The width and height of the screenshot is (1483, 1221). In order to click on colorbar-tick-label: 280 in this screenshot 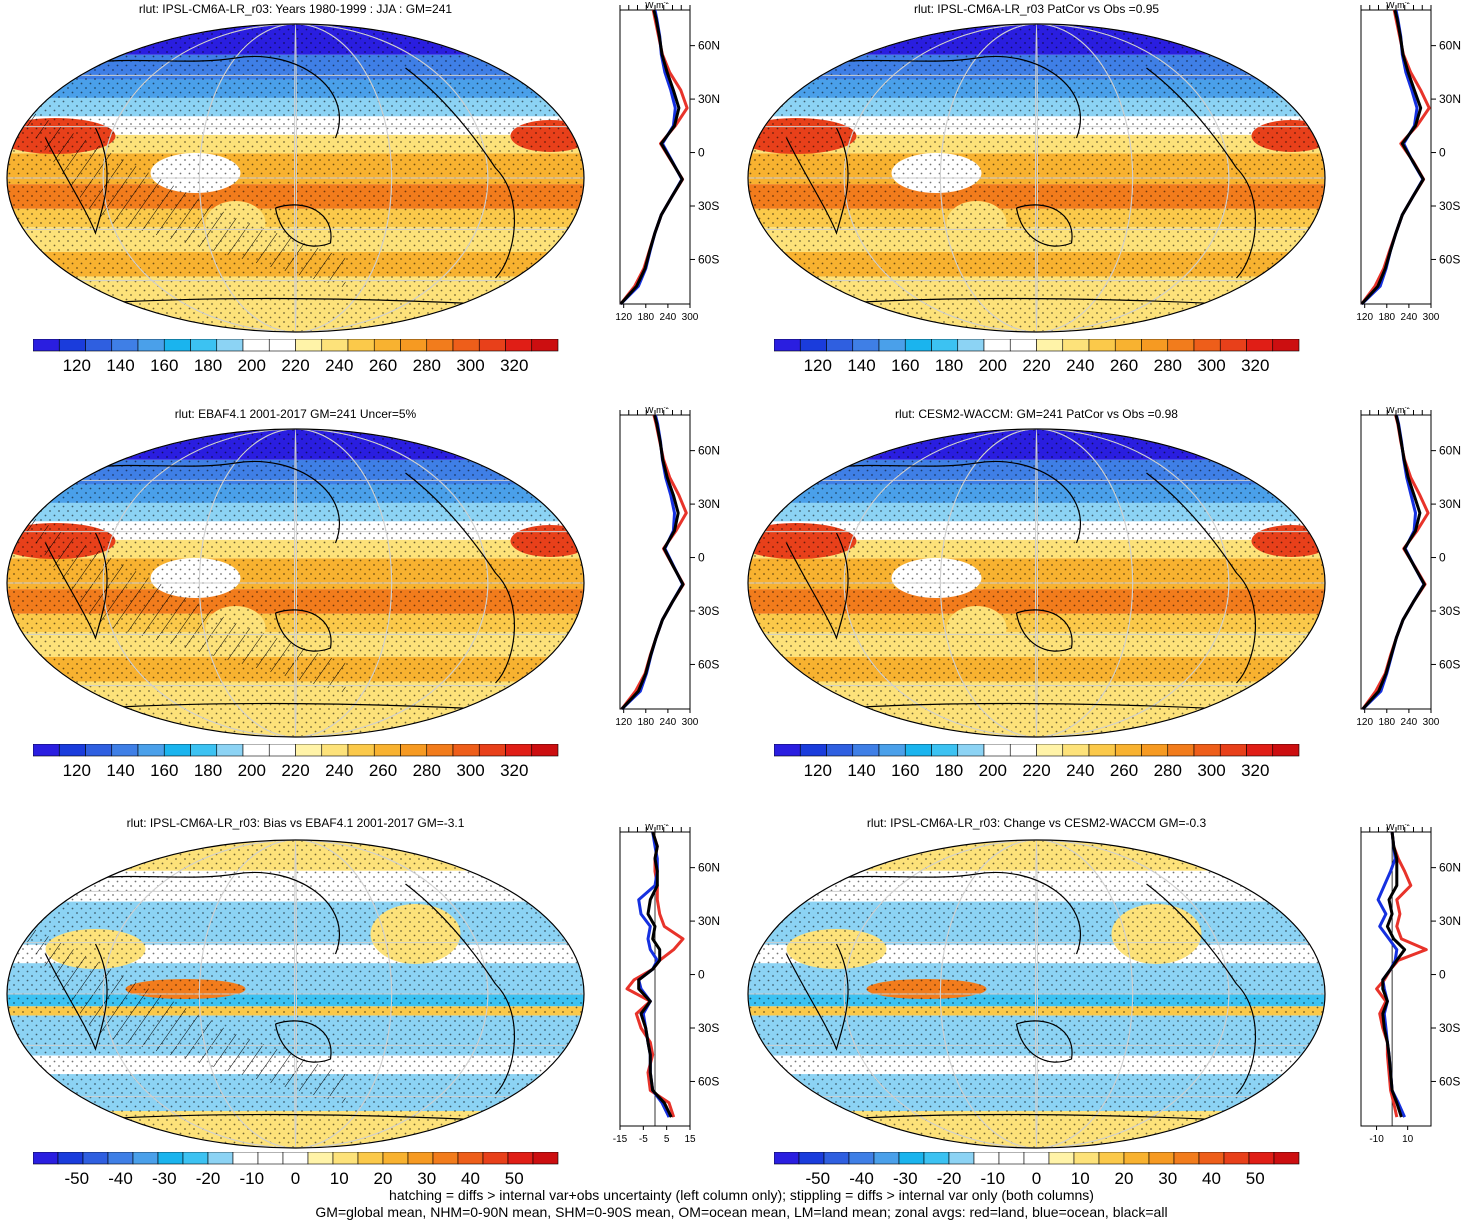, I will do `click(427, 770)`.